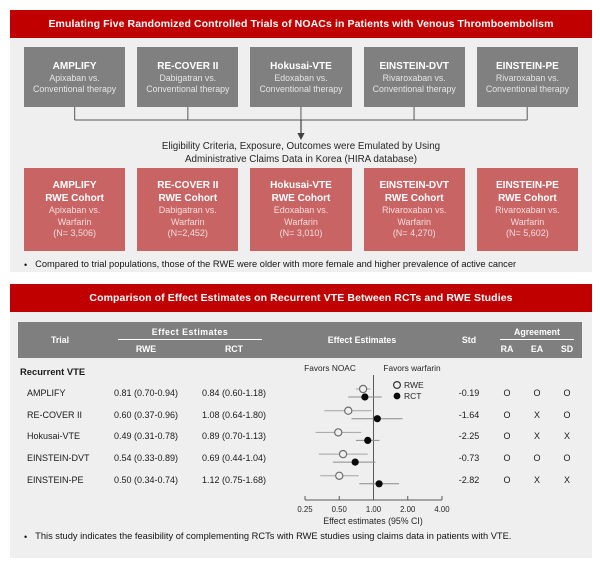  What do you see at coordinates (74, 186) in the screenshot?
I see `cohort-name: AMPLIFY` at bounding box center [74, 186].